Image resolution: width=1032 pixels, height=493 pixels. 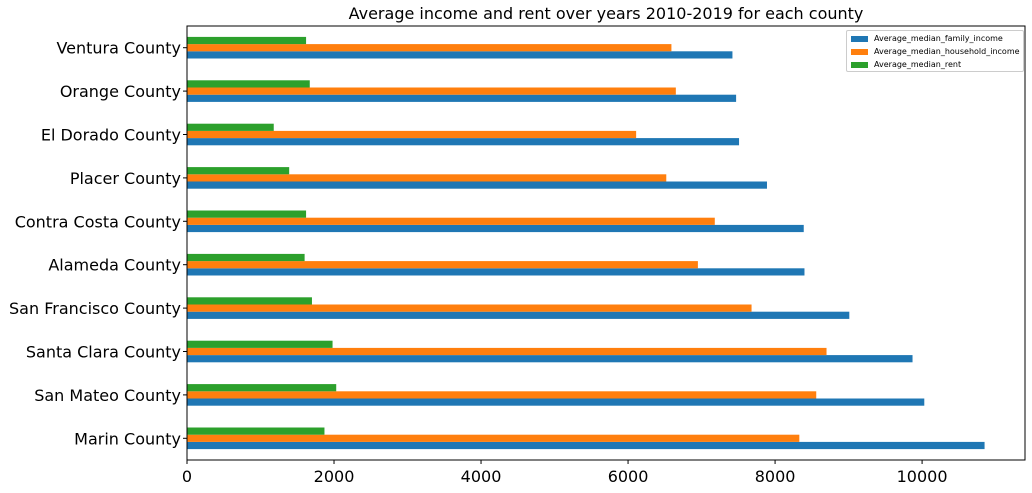 I want to click on bar-orange-county-average-median-rent, so click(x=248, y=84).